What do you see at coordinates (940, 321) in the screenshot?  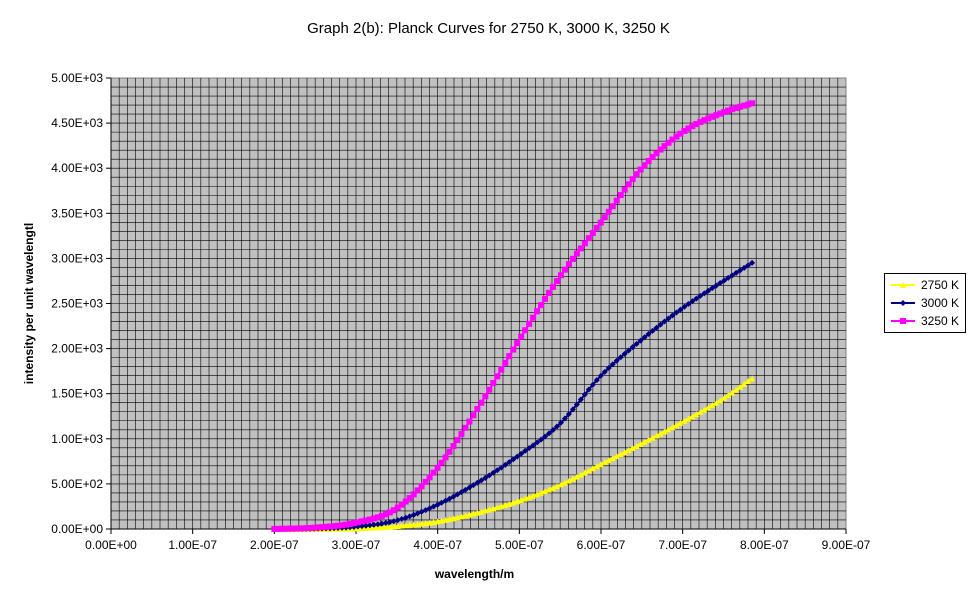 I see `legend-label-3250k: 3250 K` at bounding box center [940, 321].